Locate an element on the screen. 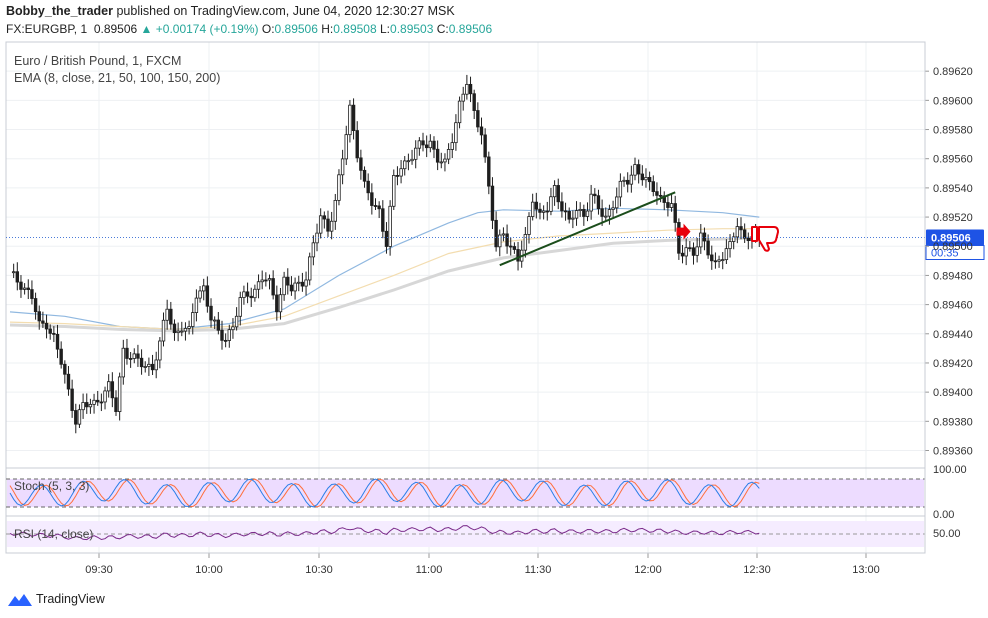 Image resolution: width=988 pixels, height=618 pixels. time-tick-label: 11:30 is located at coordinates (538, 570).